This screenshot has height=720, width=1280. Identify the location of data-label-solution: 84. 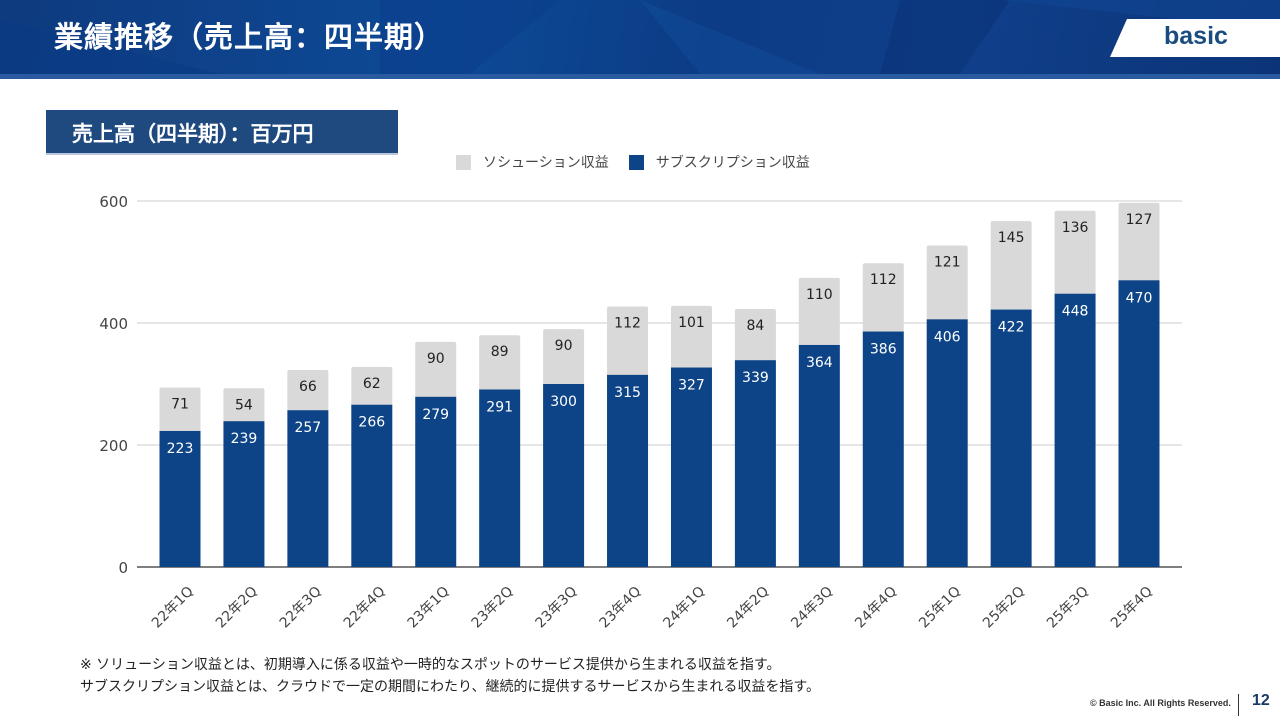
(755, 326).